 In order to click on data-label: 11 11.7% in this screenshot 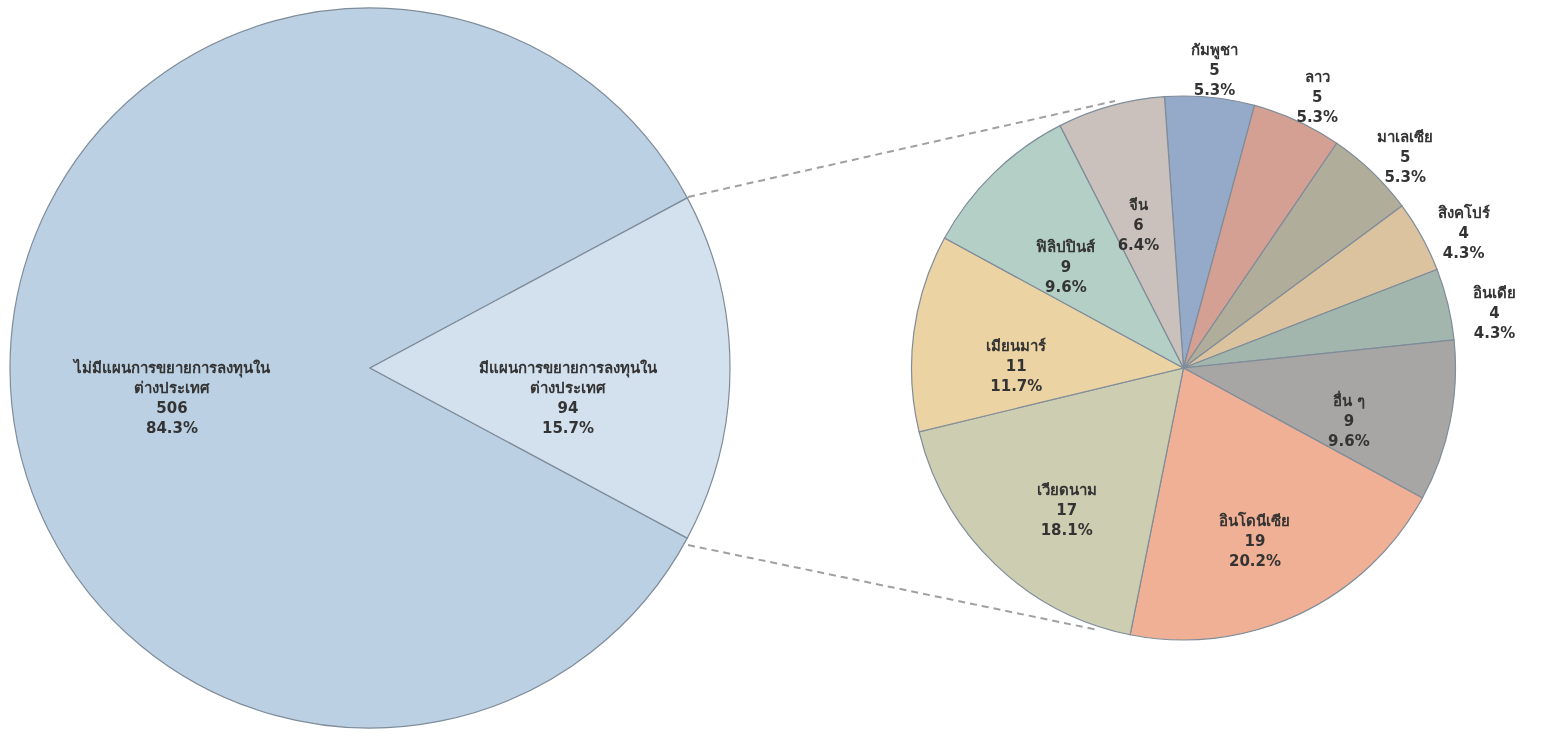, I will do `click(1016, 376)`.